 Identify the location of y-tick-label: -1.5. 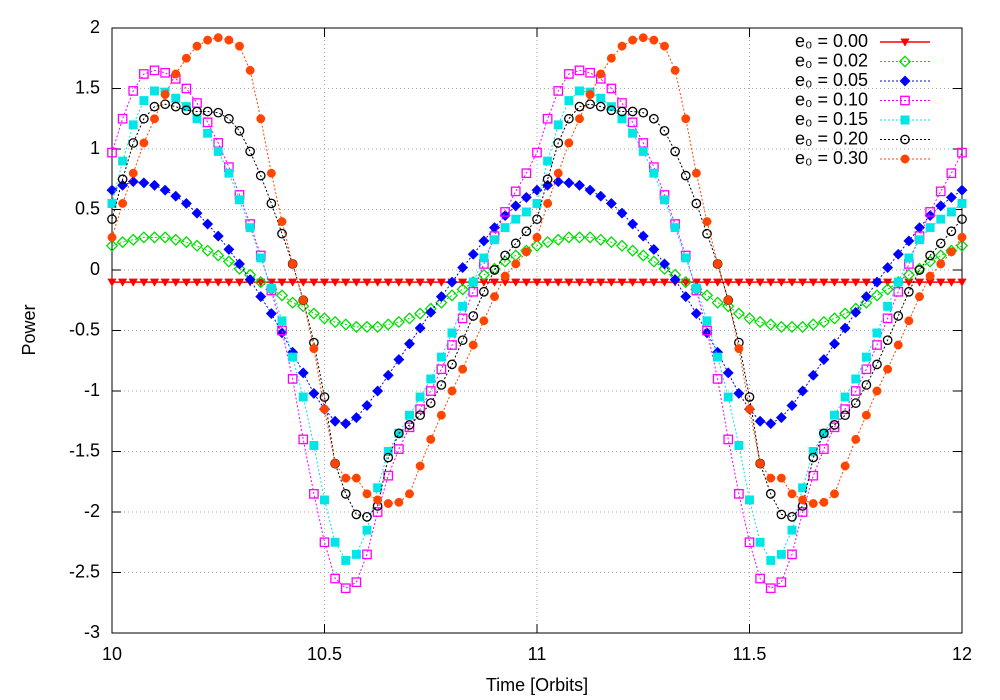
(84, 450).